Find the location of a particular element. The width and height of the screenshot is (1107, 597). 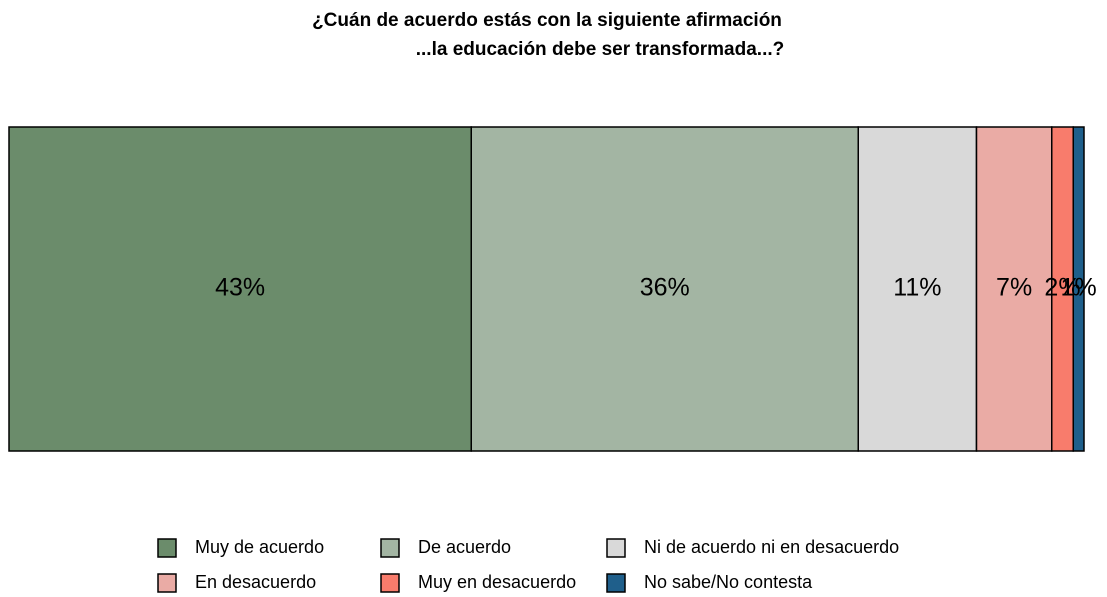

data-label: 1% is located at coordinates (1079, 288).